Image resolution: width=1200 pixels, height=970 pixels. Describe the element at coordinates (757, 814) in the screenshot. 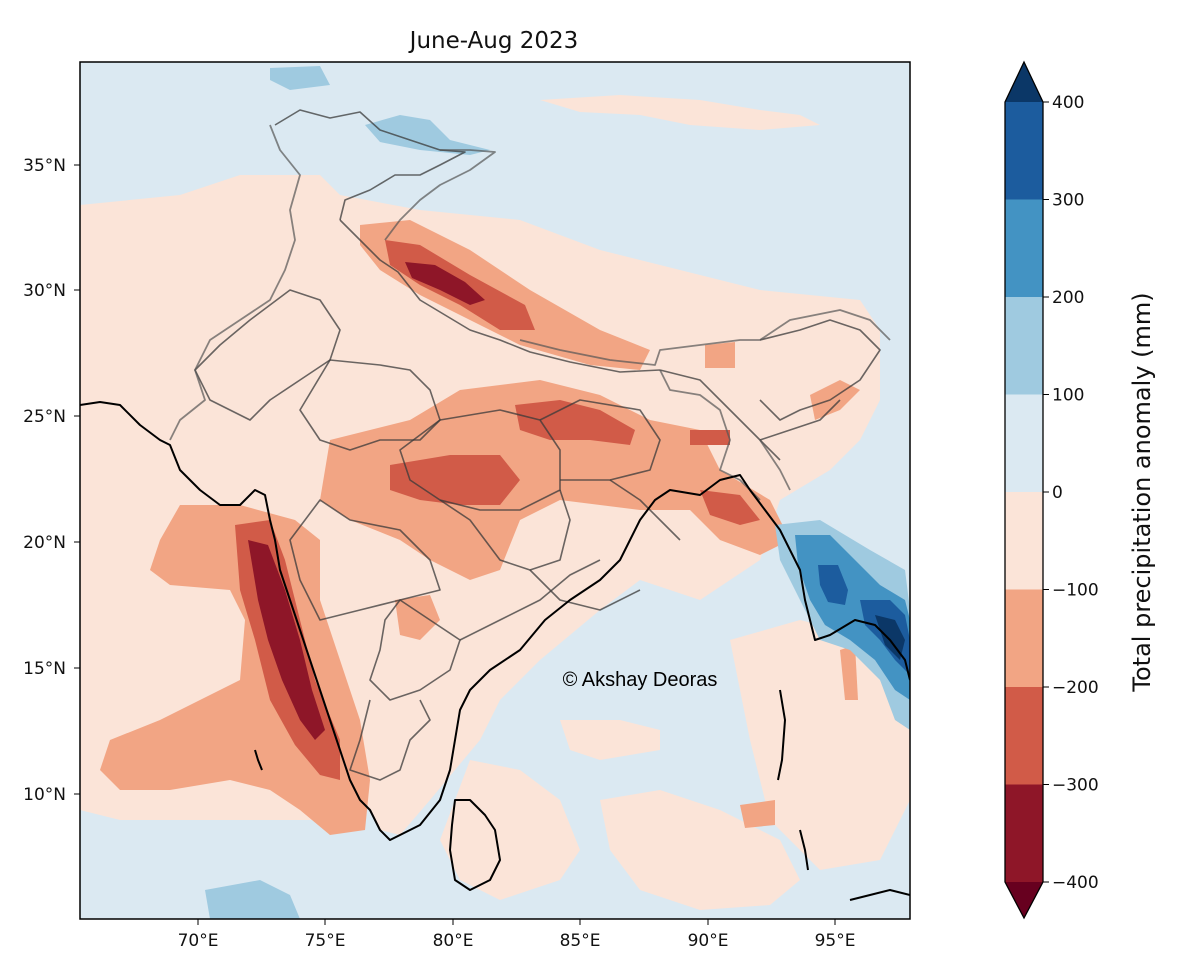

I see `field-minus200-minus100-andaman` at that location.